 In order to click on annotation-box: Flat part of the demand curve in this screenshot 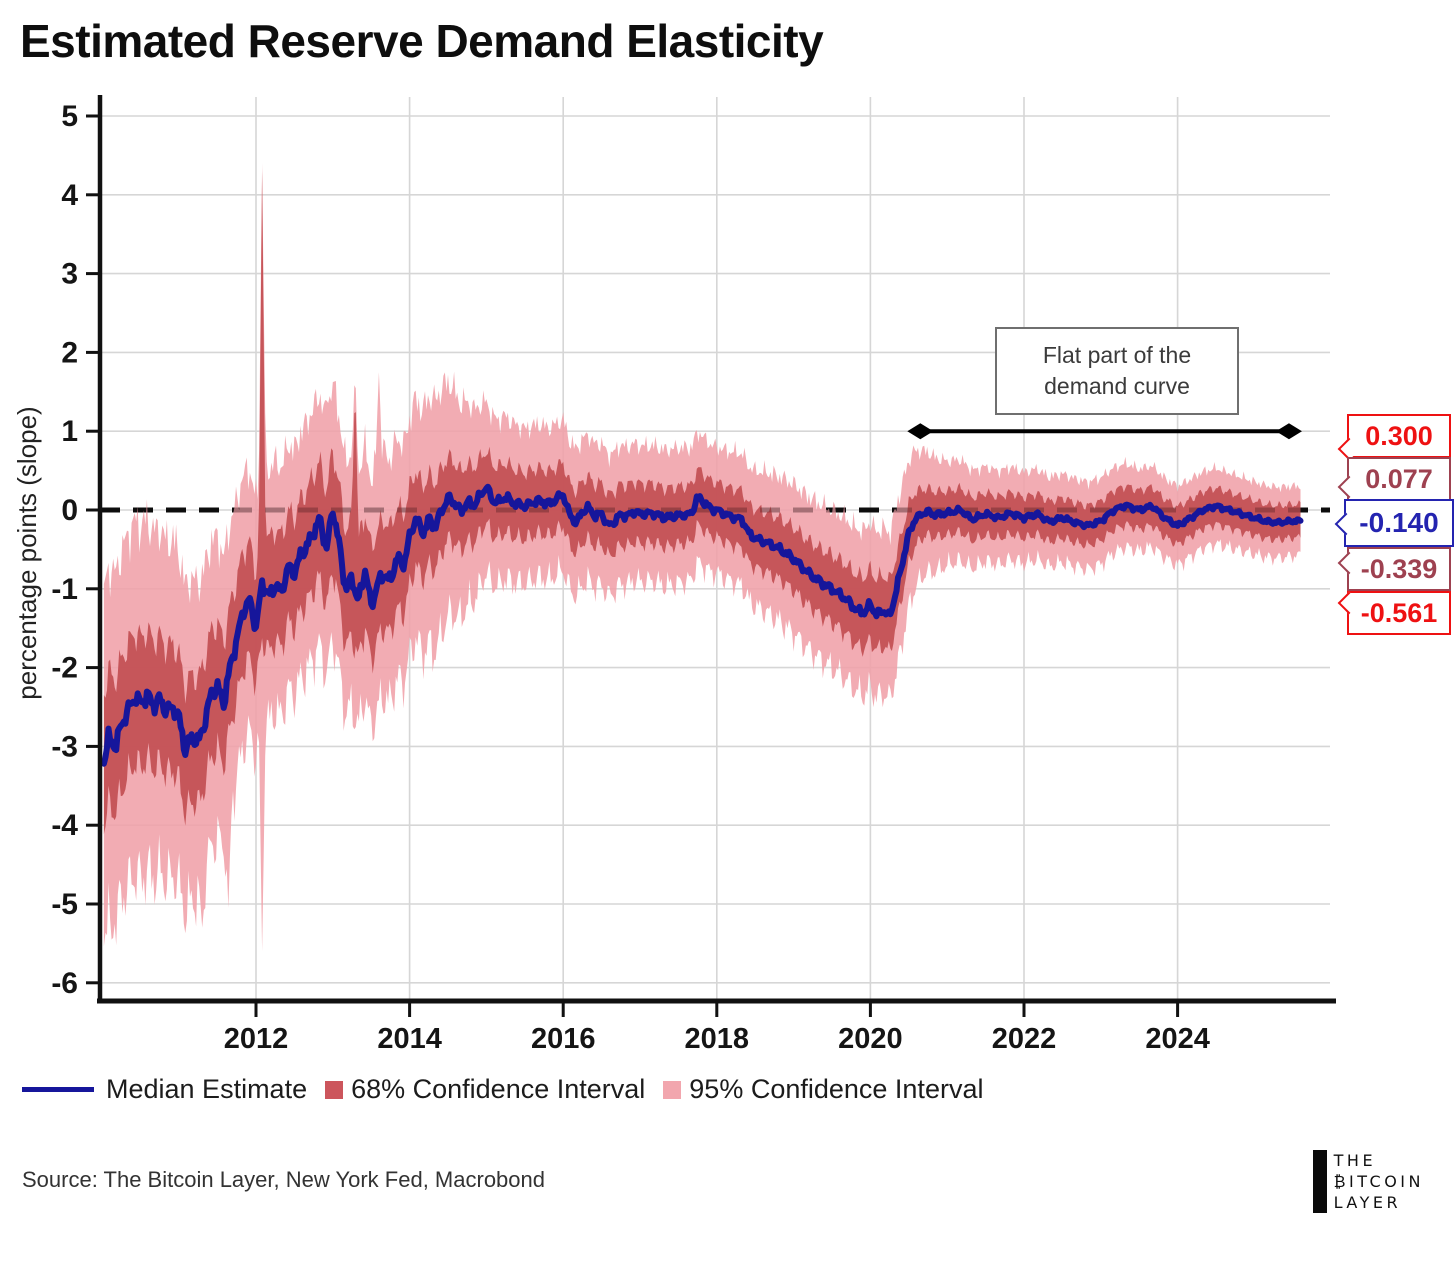, I will do `click(1117, 371)`.